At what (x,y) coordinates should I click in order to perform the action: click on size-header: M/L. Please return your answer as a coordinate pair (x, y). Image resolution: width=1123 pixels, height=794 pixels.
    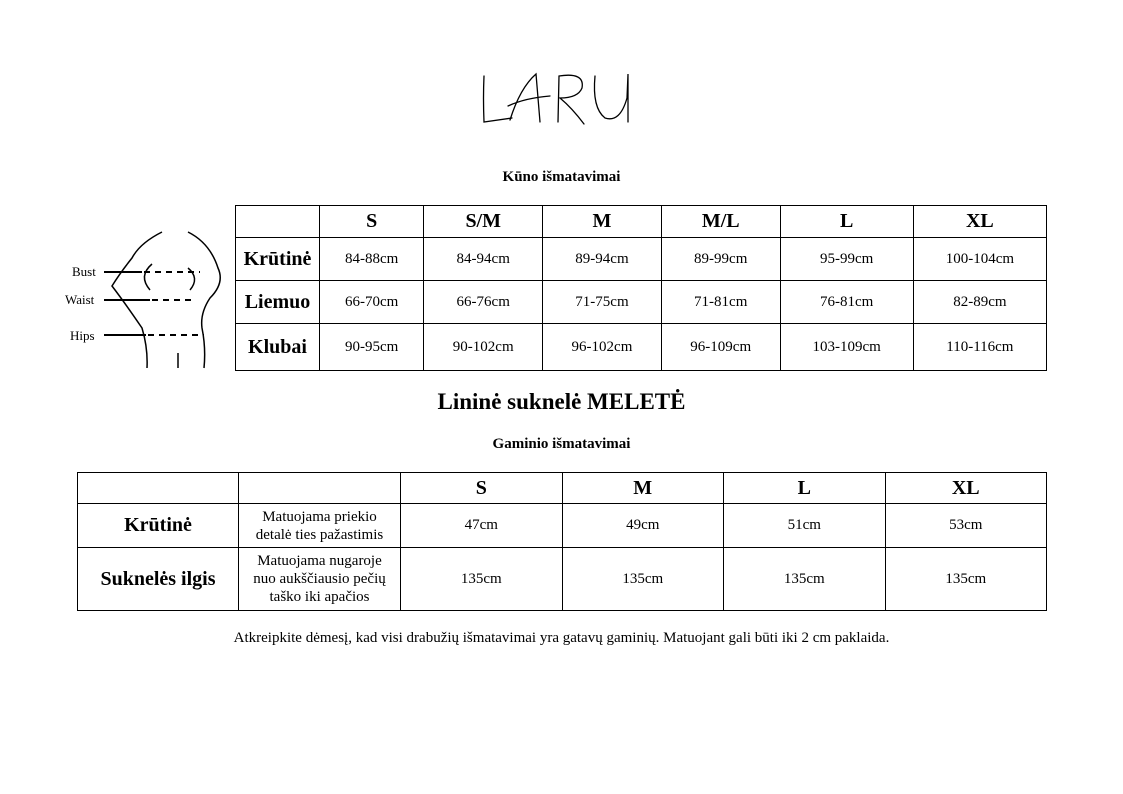
    Looking at the image, I should click on (720, 221).